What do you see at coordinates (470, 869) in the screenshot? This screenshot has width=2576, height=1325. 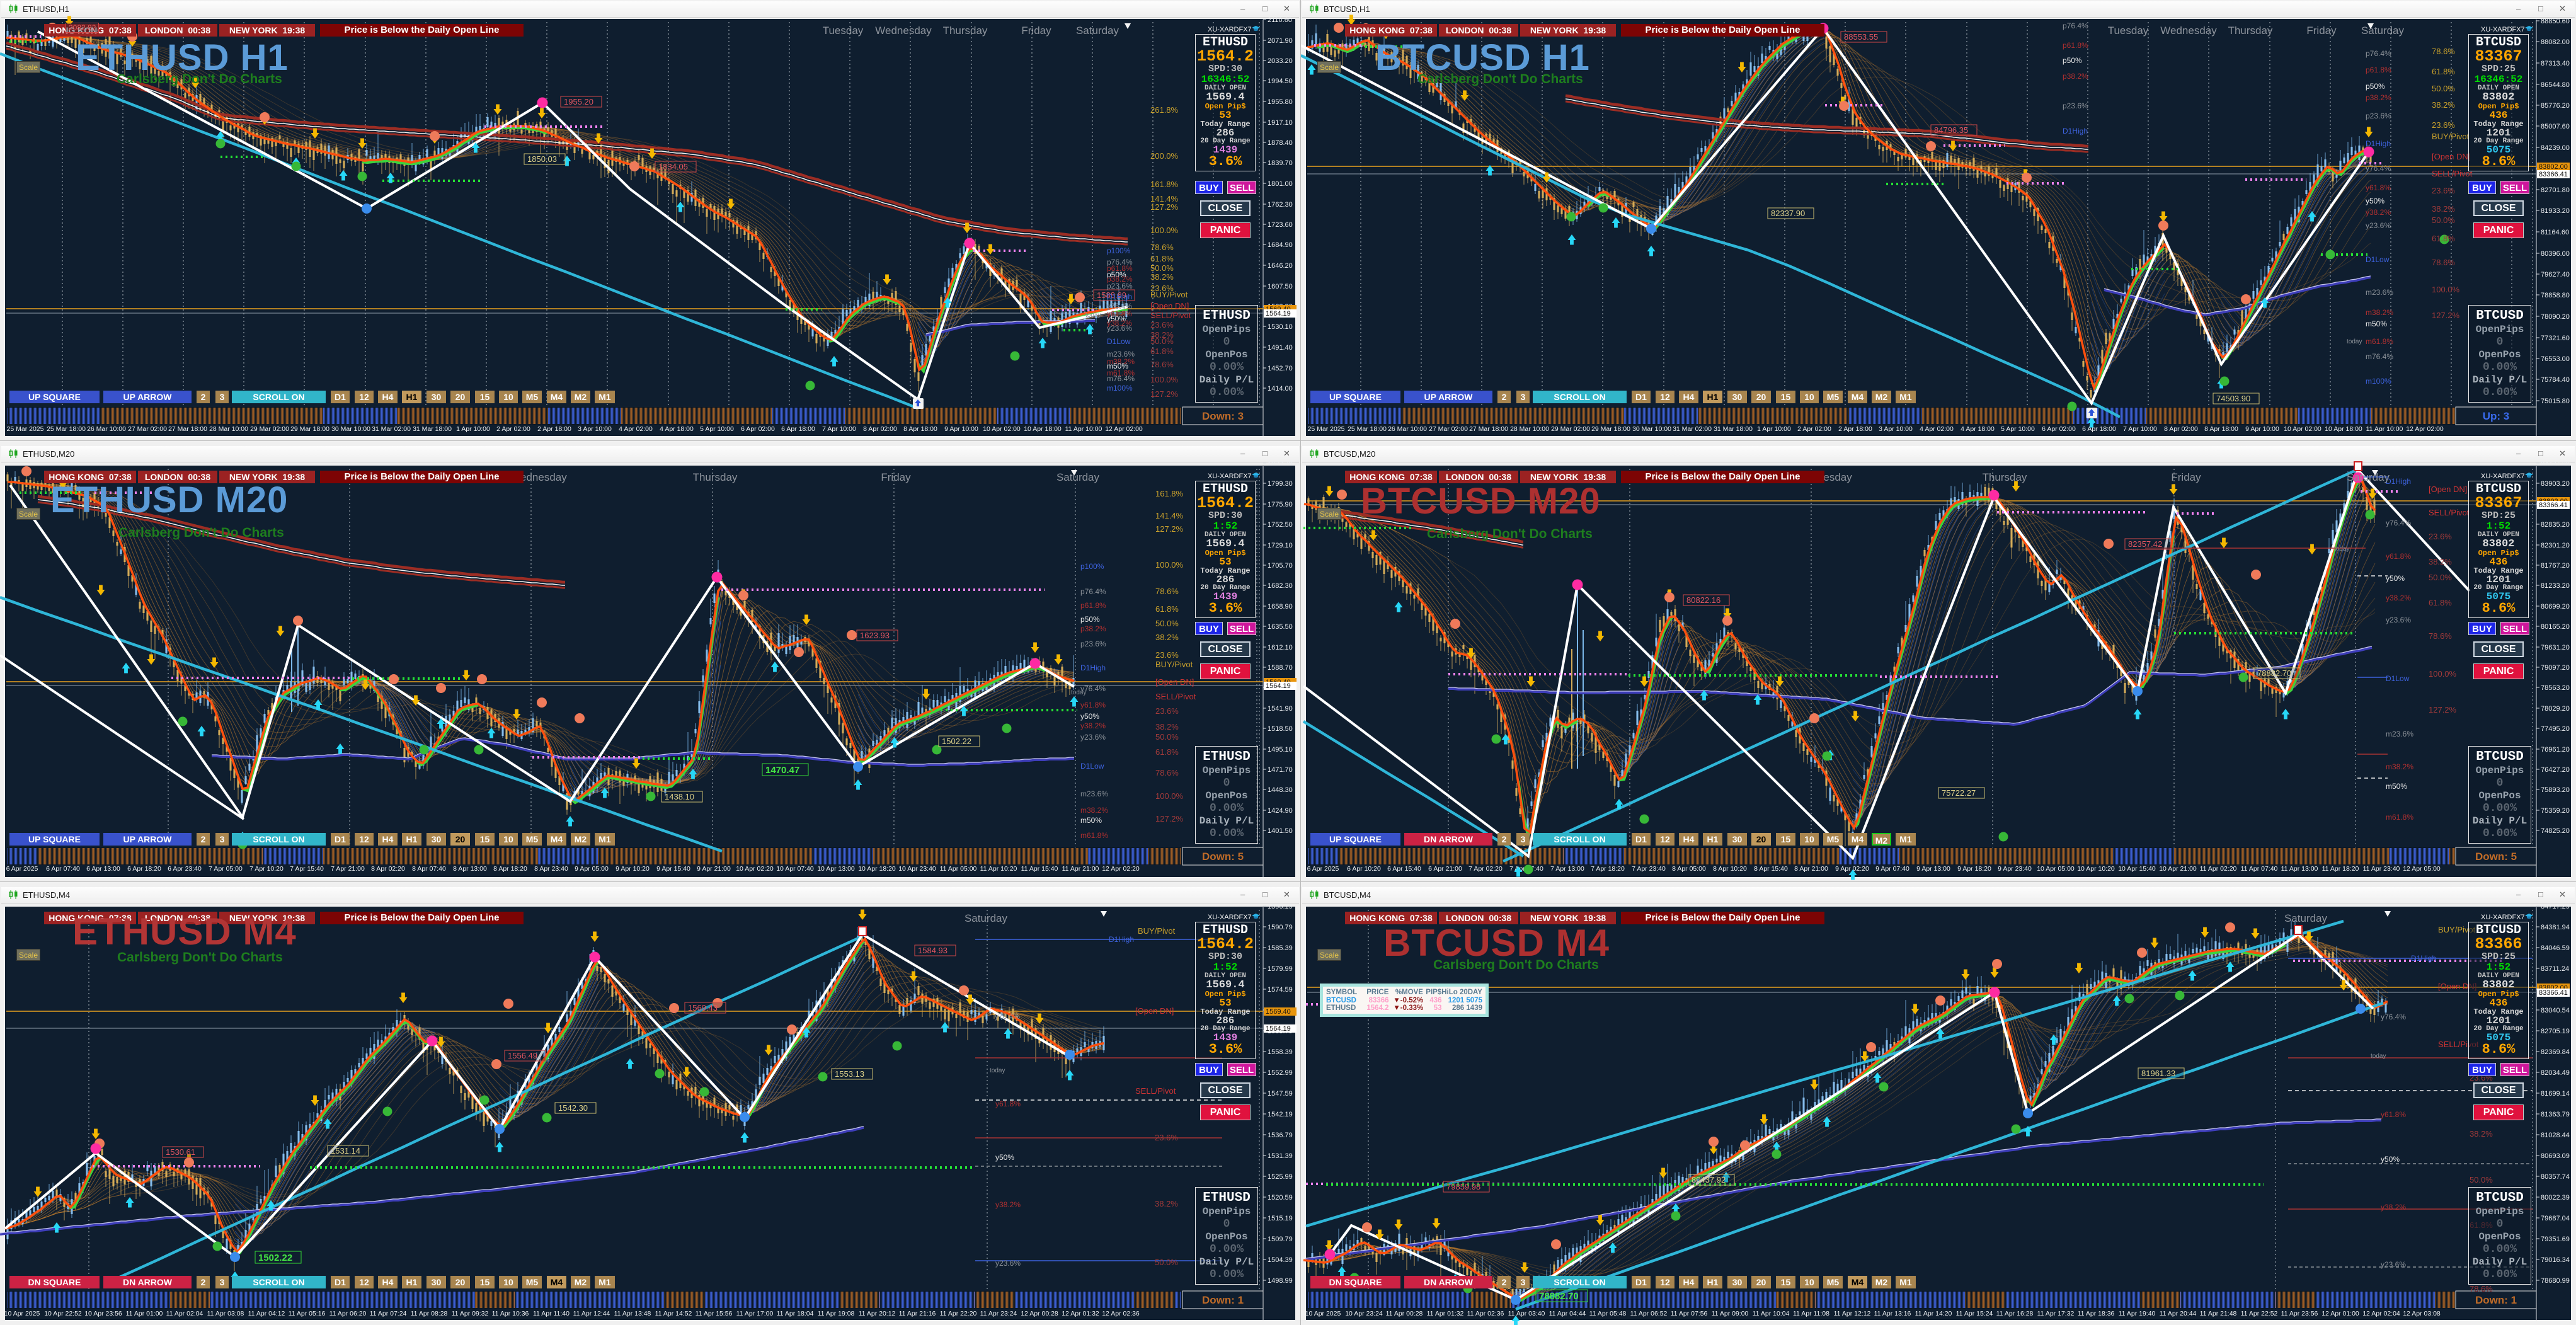 I see `svg-text: 8 Apr 13:00` at bounding box center [470, 869].